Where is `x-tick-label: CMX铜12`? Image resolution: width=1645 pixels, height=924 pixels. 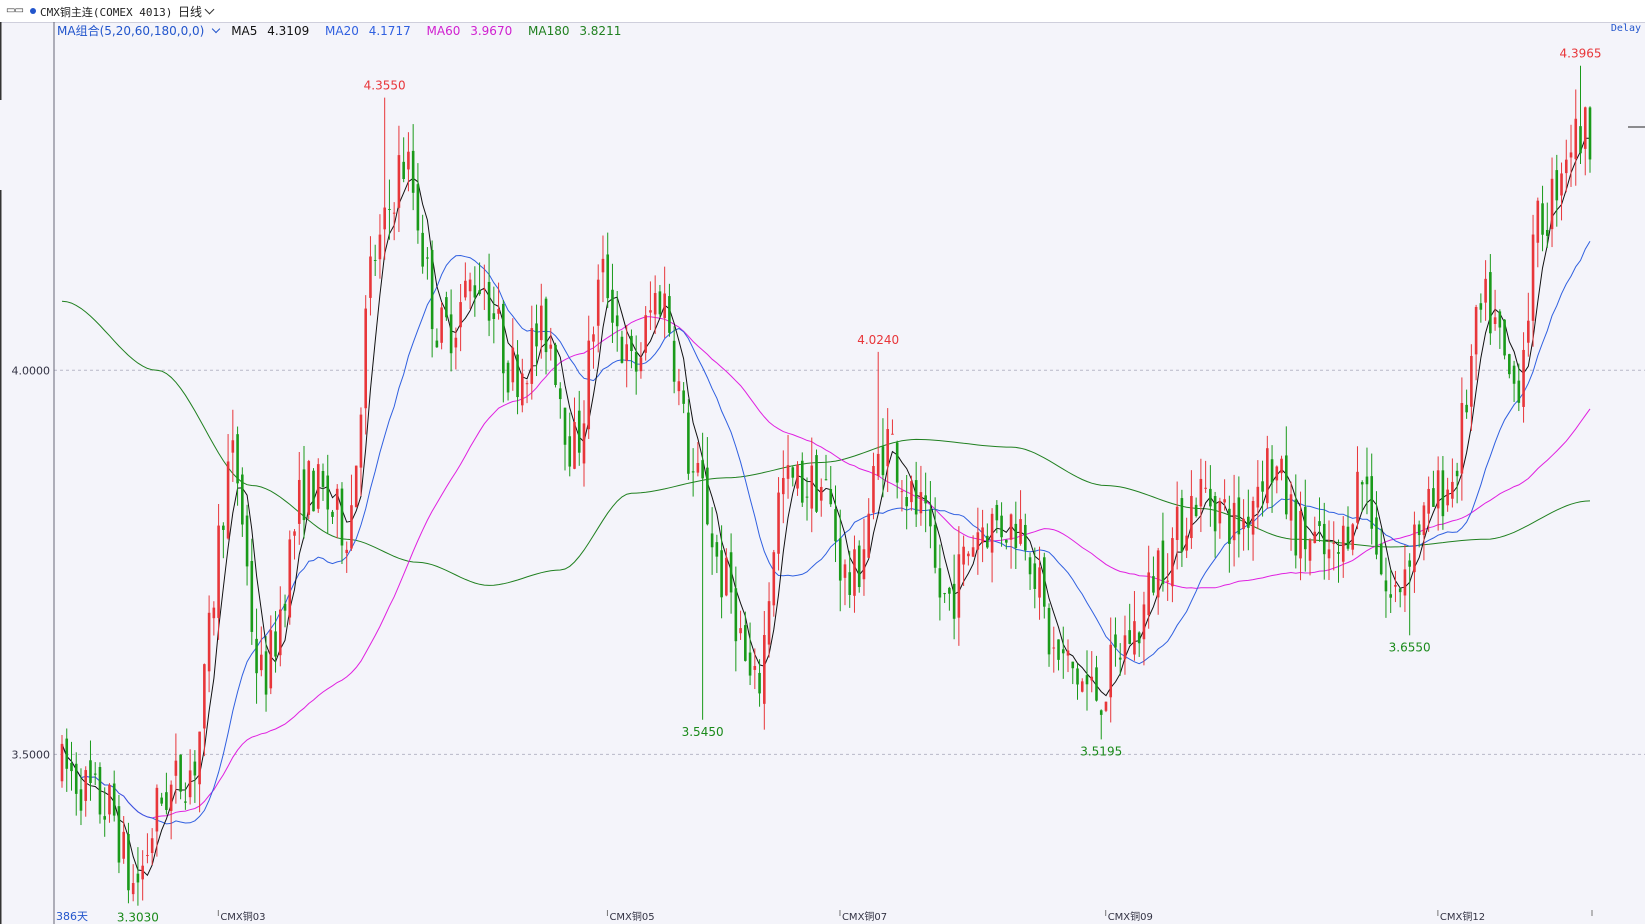 x-tick-label: CMX铜12 is located at coordinates (1462, 917).